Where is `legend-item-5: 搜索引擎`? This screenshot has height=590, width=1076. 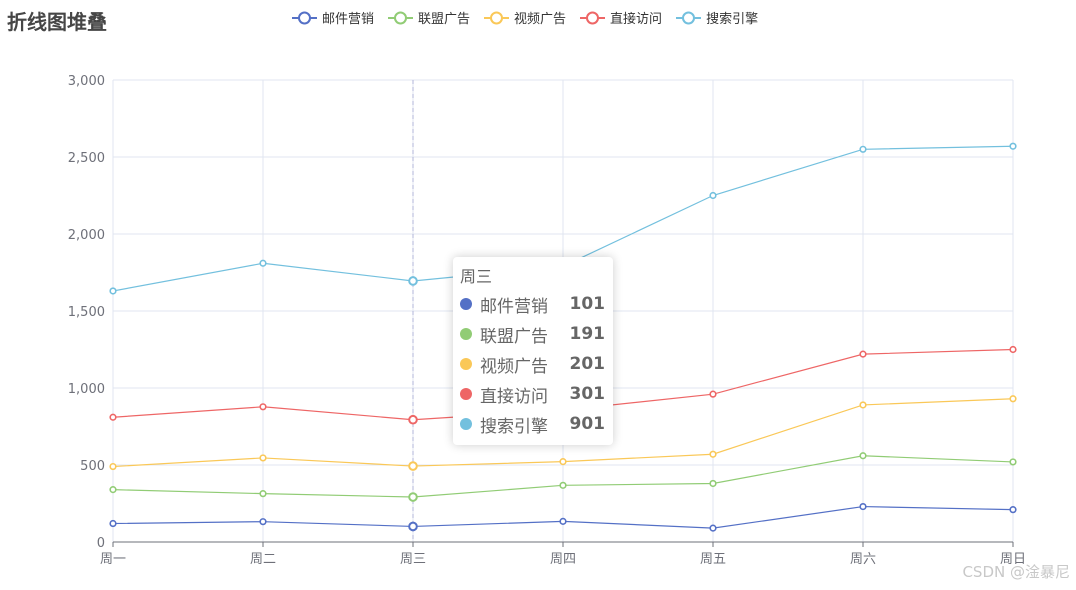 legend-item-5: 搜索引擎 is located at coordinates (717, 17).